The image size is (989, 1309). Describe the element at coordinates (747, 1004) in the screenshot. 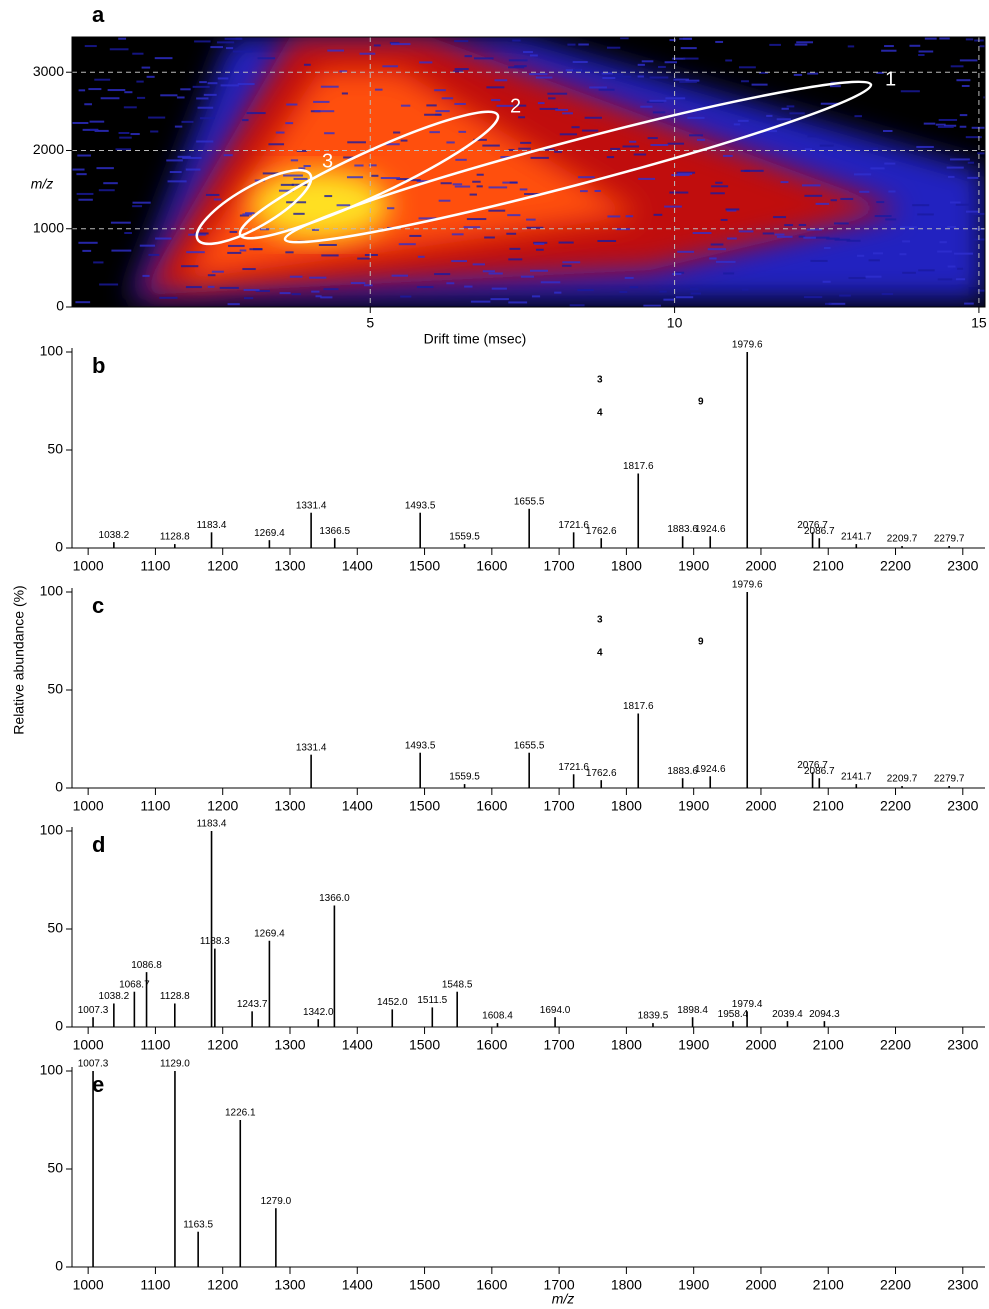

I see `peak-label: 1979.4` at that location.